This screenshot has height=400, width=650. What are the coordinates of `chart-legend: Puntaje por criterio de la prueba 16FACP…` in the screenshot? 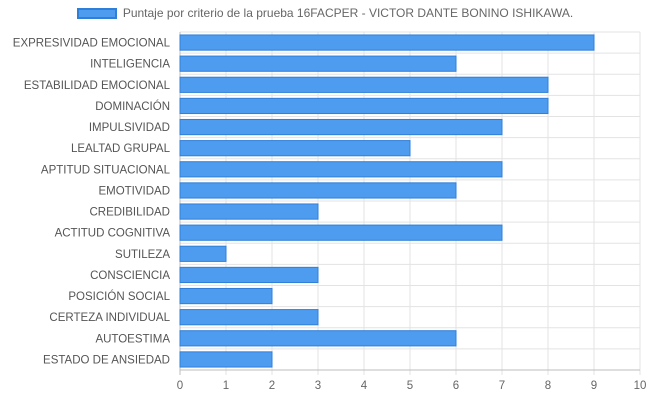 It's located at (325, 13).